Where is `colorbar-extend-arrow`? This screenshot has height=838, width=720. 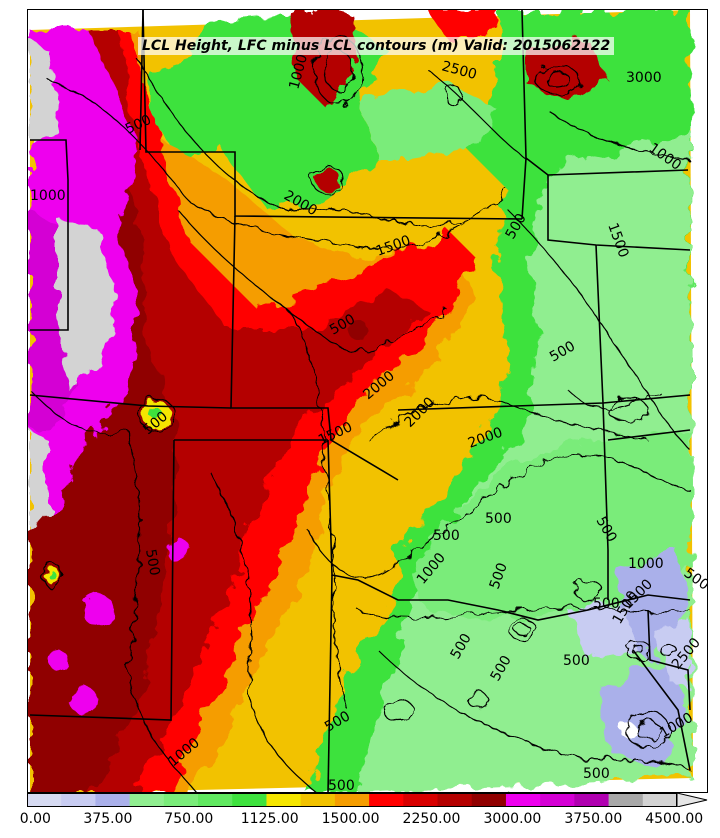 colorbar-extend-arrow is located at coordinates (692, 800).